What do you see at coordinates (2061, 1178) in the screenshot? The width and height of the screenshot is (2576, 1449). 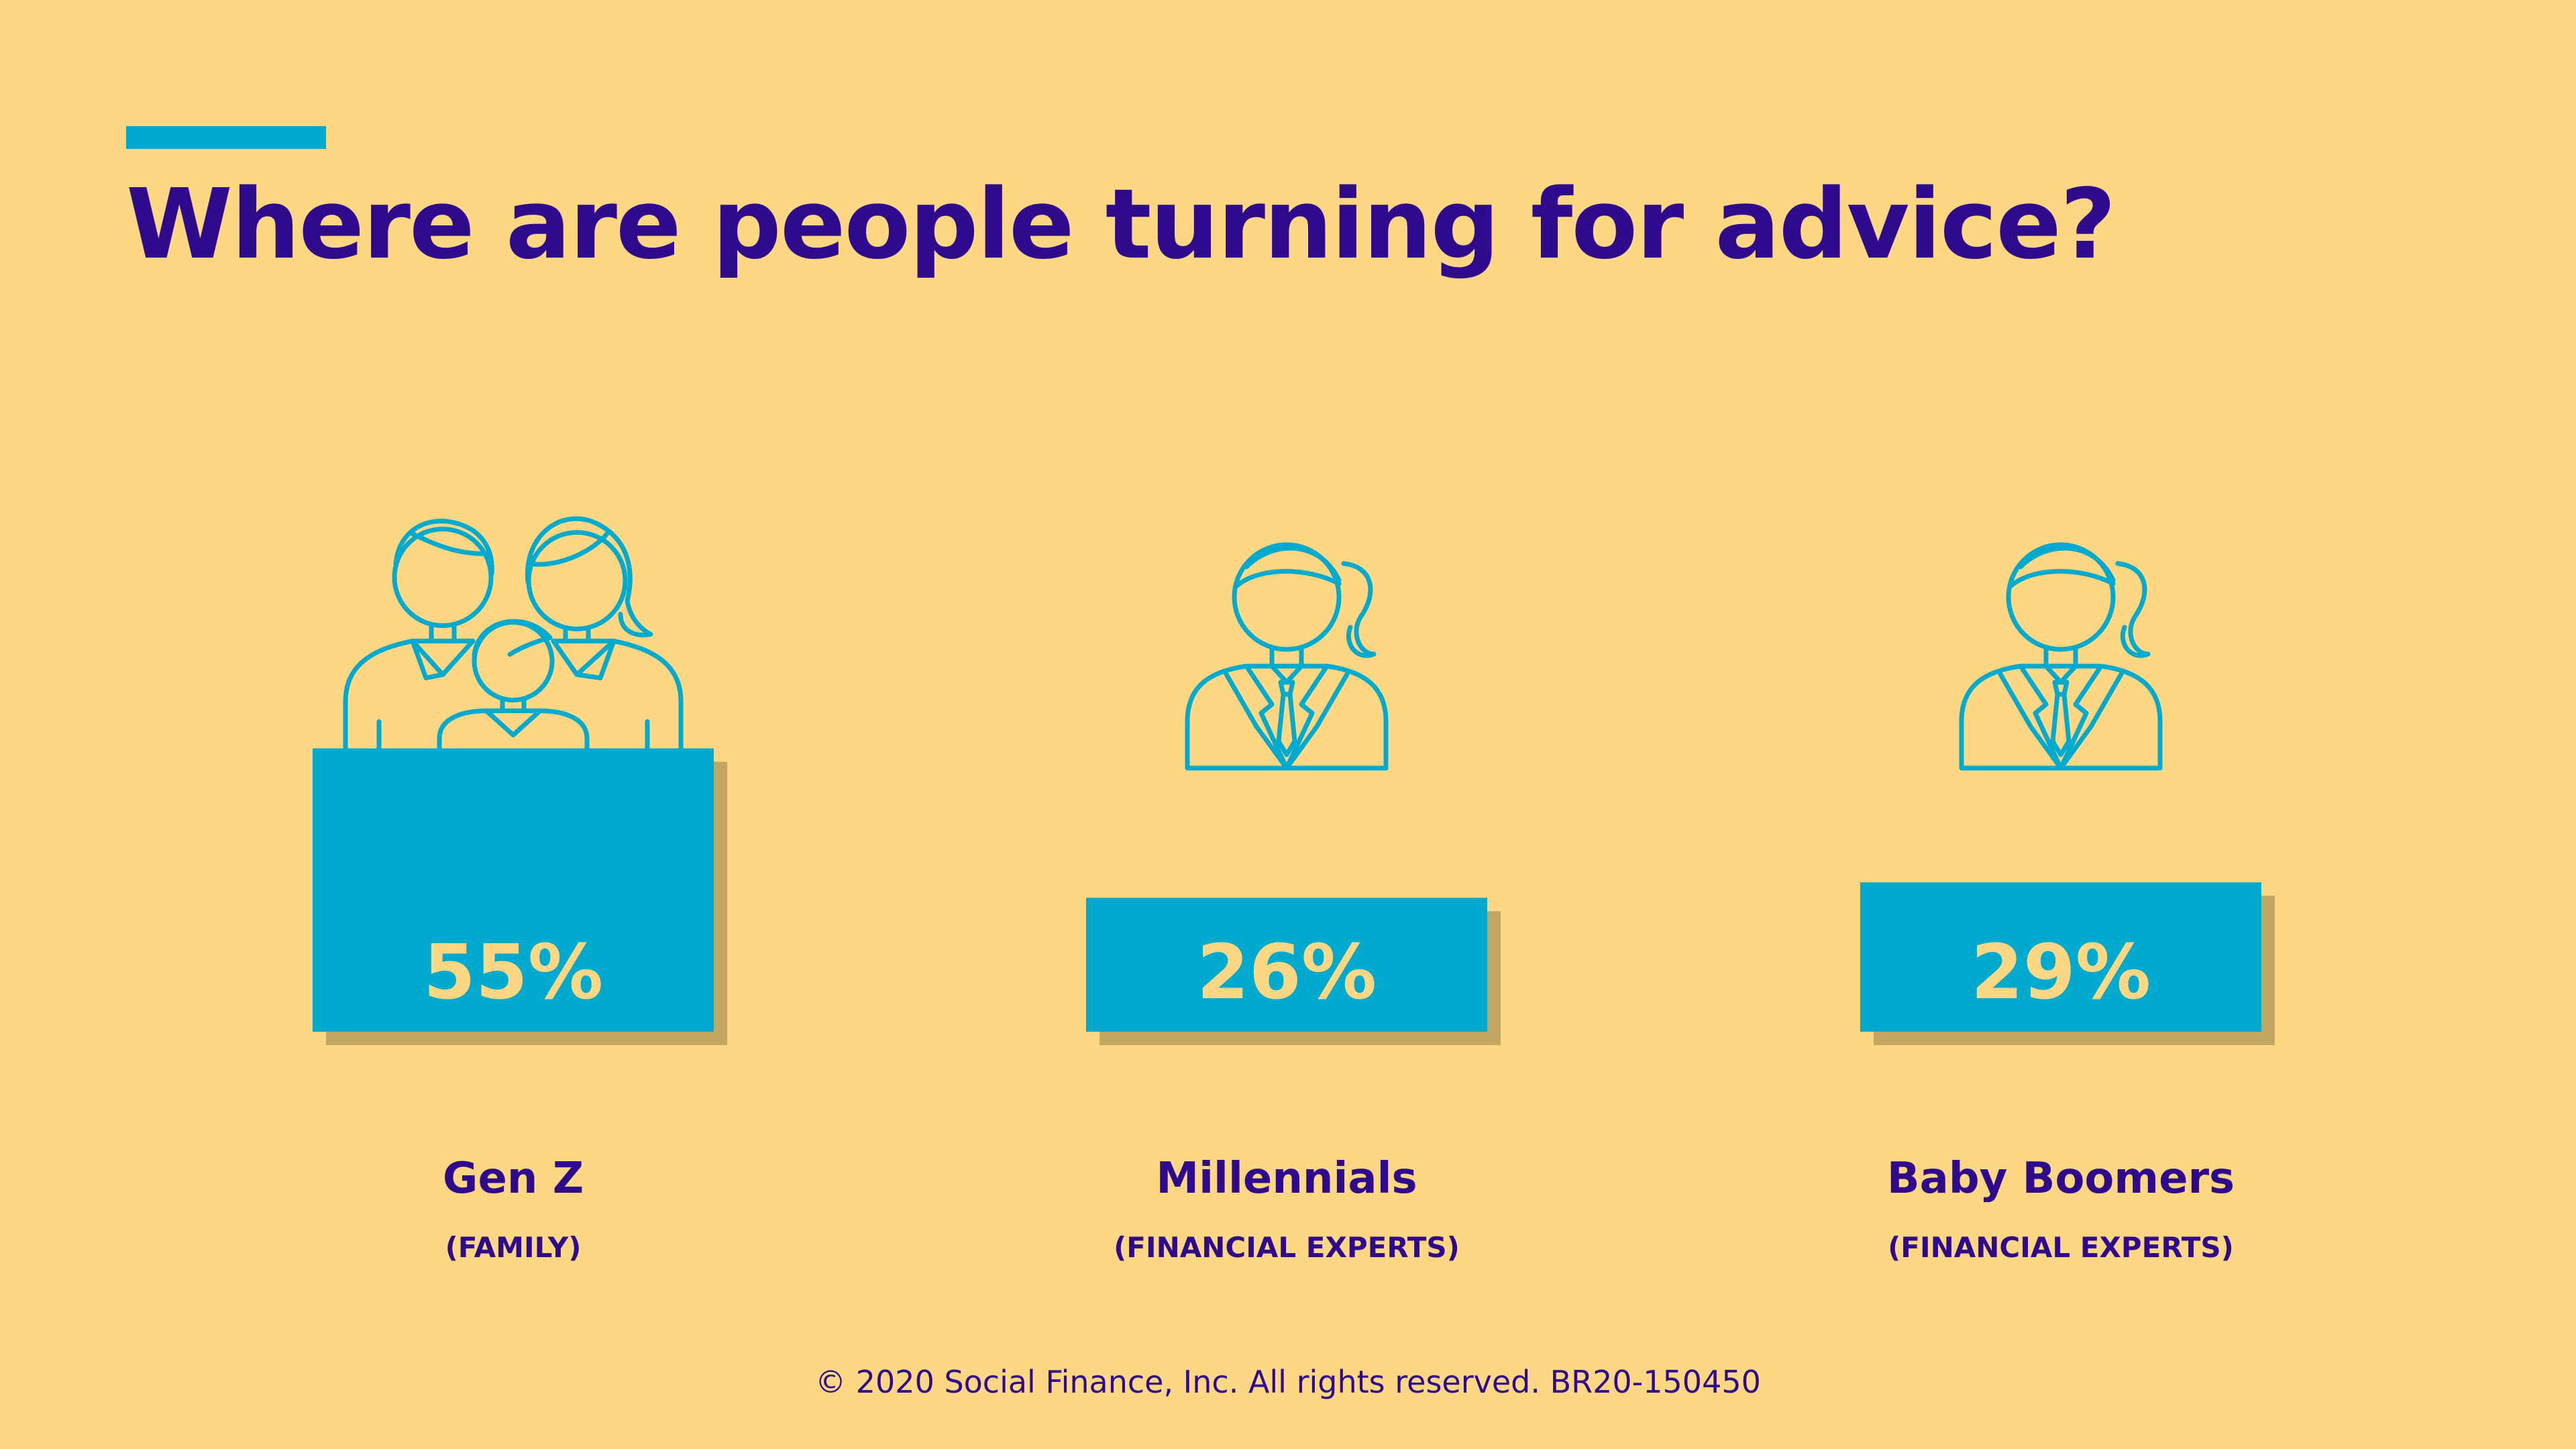 I see `category-label-baby-boomers: Baby Boomers` at bounding box center [2061, 1178].